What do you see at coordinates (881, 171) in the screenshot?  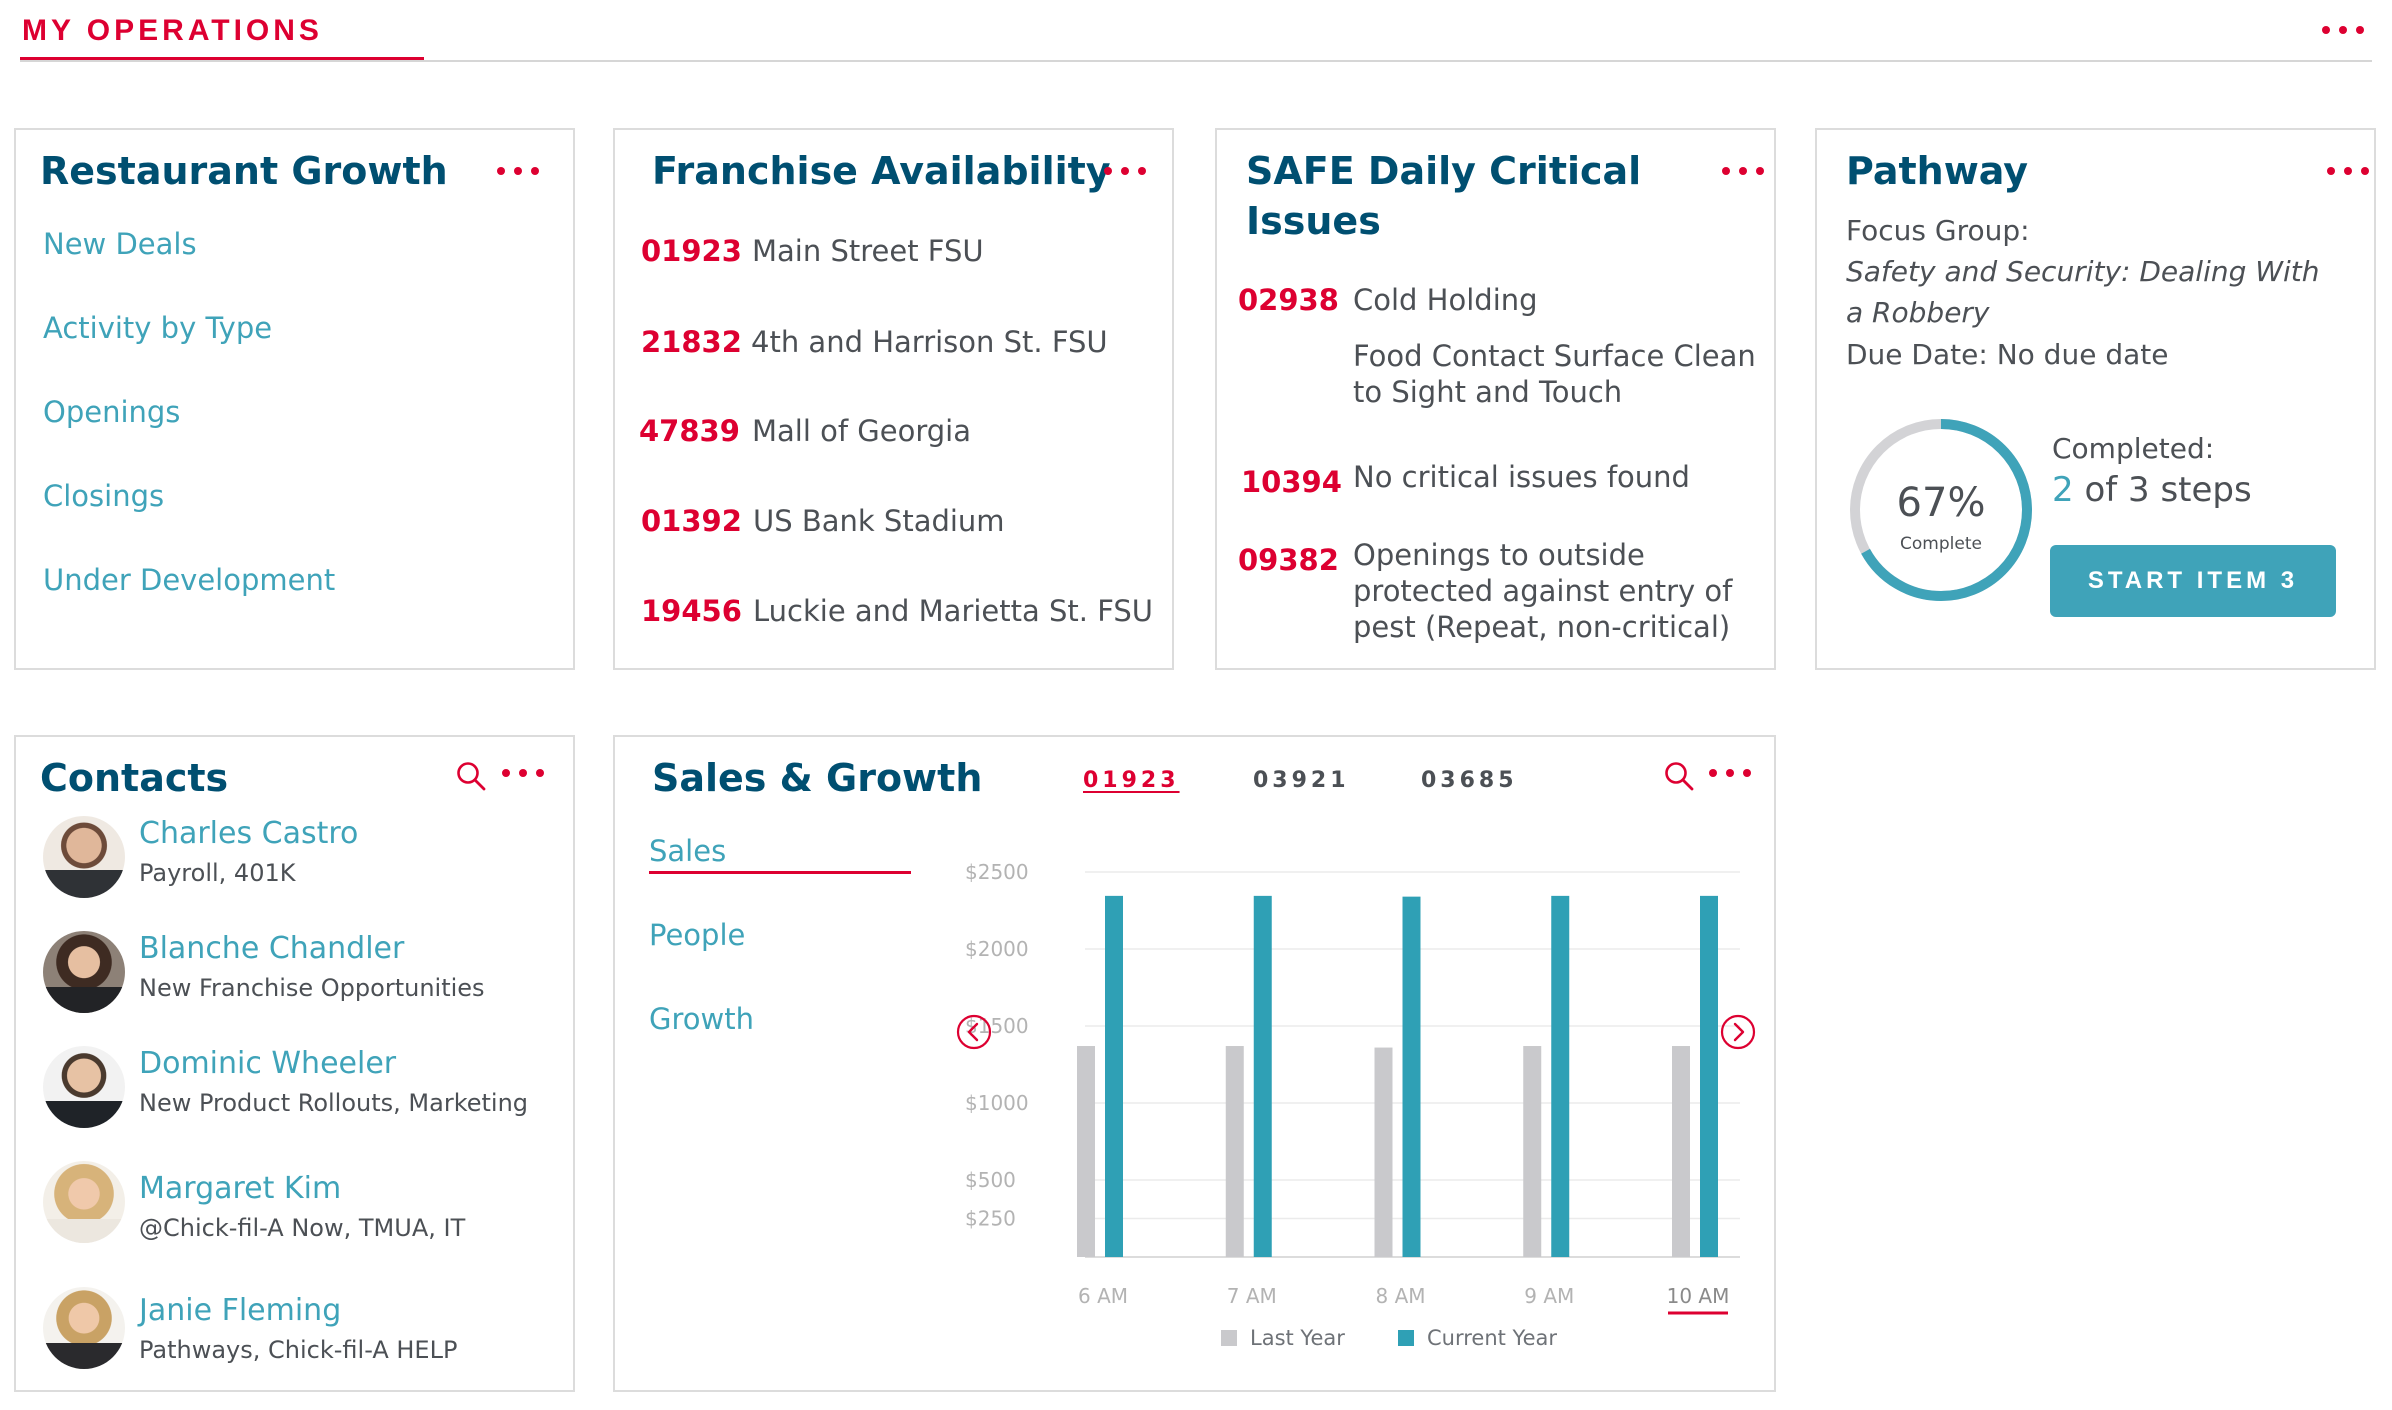 I see `franchise-availability-title: Franchise Availability` at bounding box center [881, 171].